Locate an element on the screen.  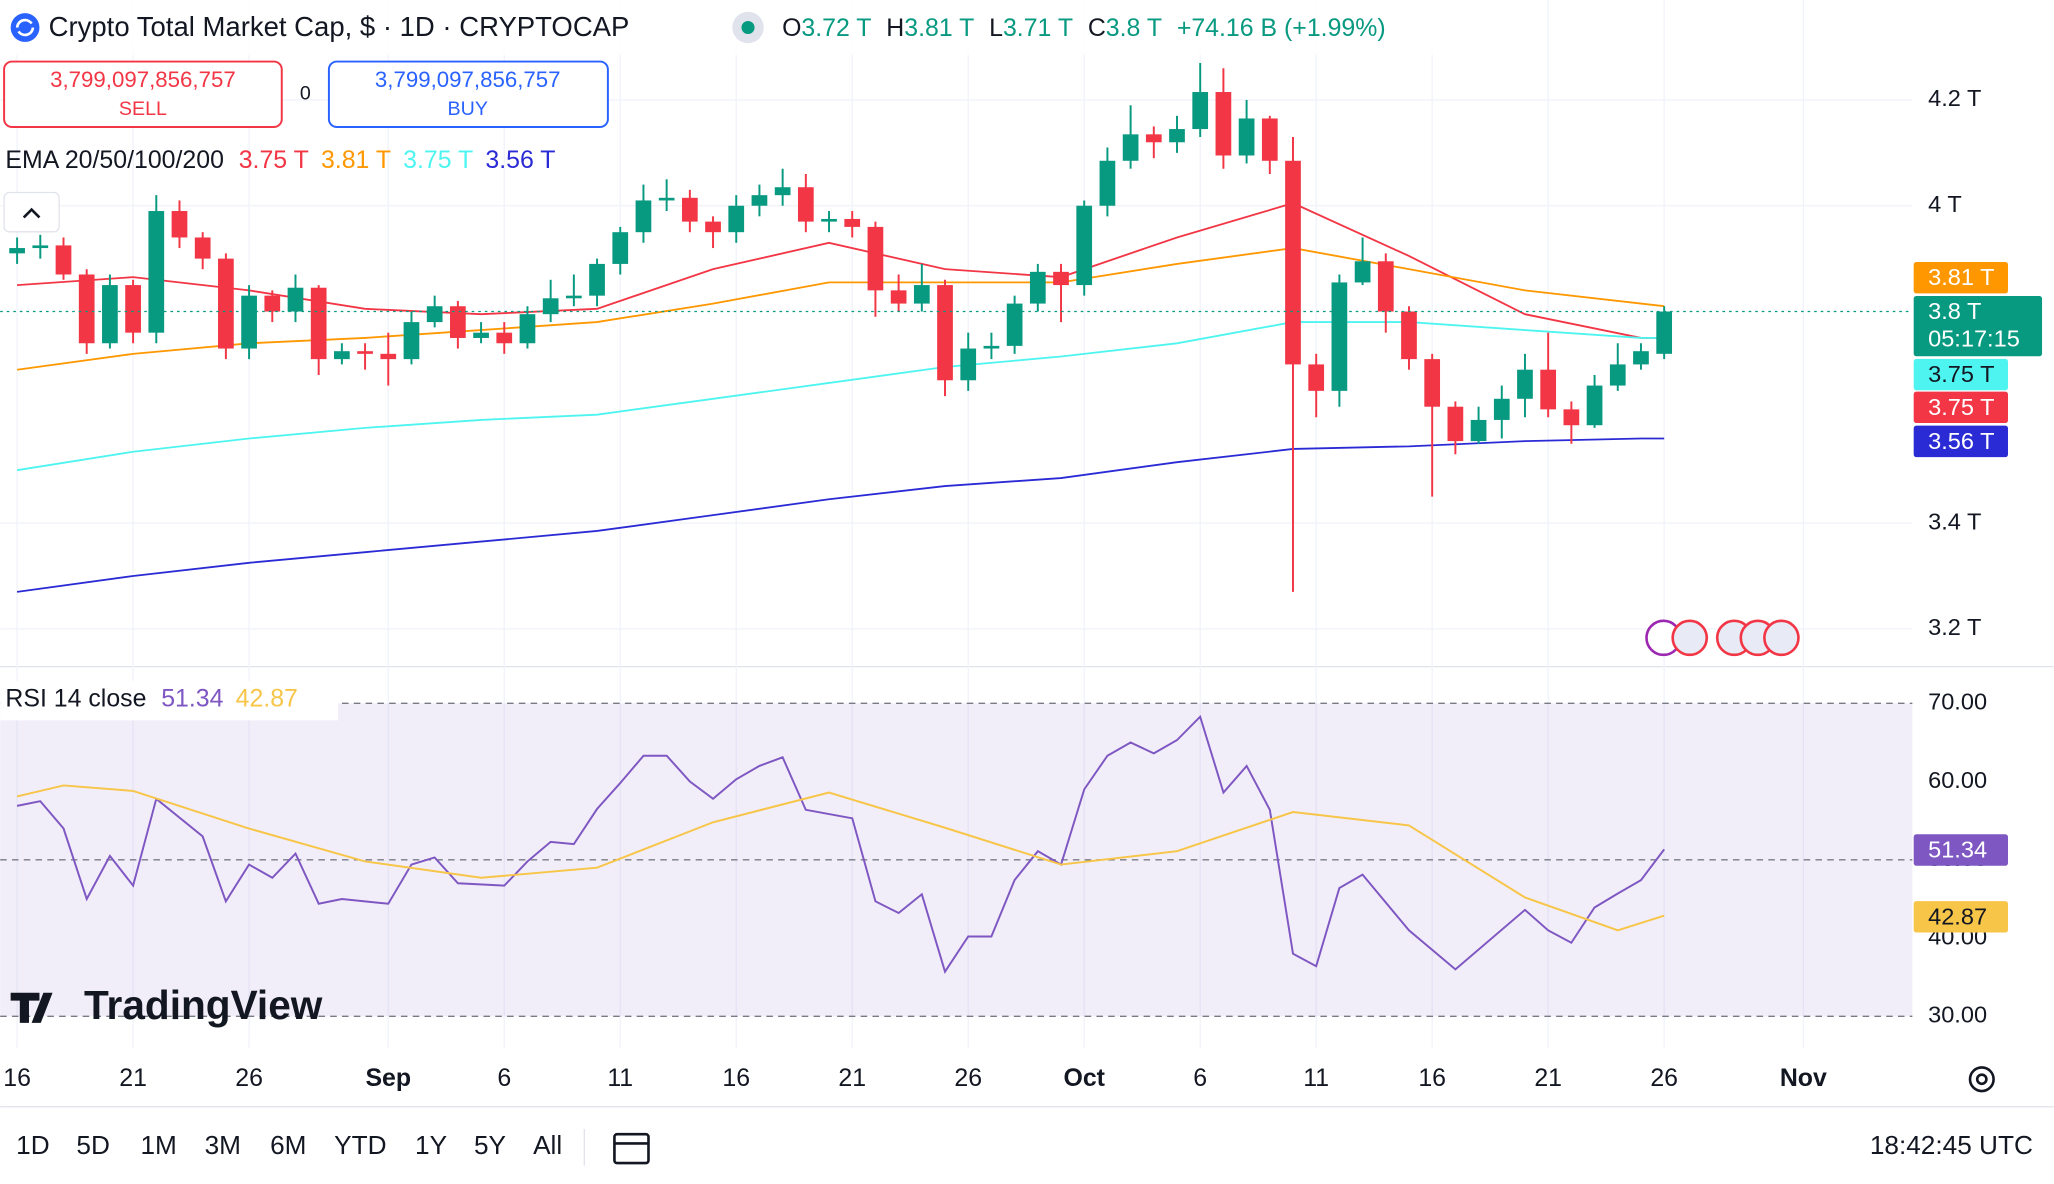
timeframe-button: 1Y is located at coordinates (431, 1145).